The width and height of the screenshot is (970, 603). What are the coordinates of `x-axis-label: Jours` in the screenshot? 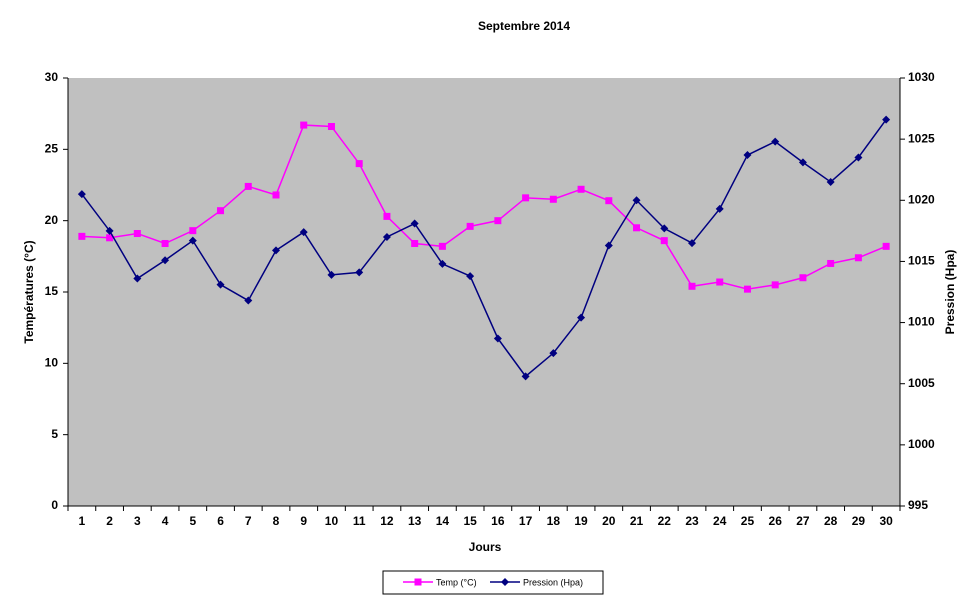 It's located at (485, 547).